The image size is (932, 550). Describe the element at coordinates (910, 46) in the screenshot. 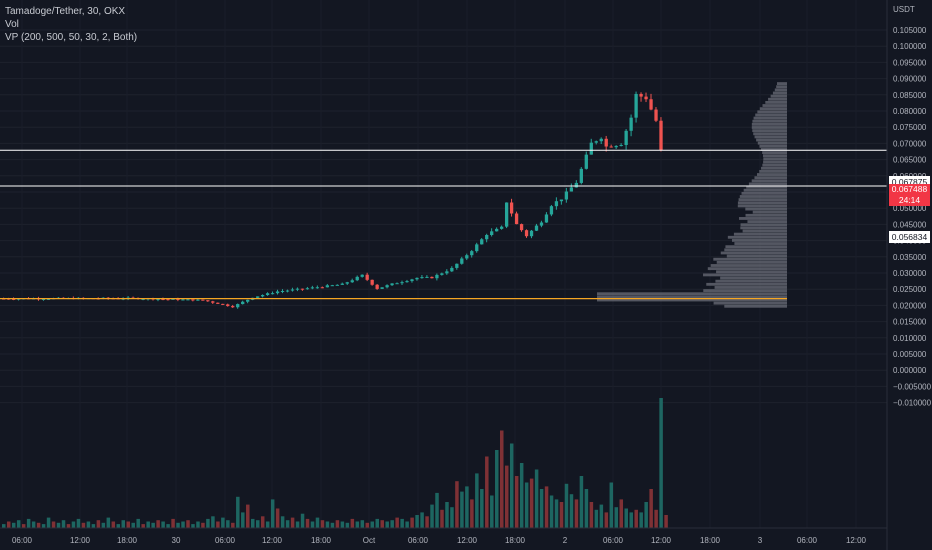

I see `price-tick-label: 0.100000` at that location.